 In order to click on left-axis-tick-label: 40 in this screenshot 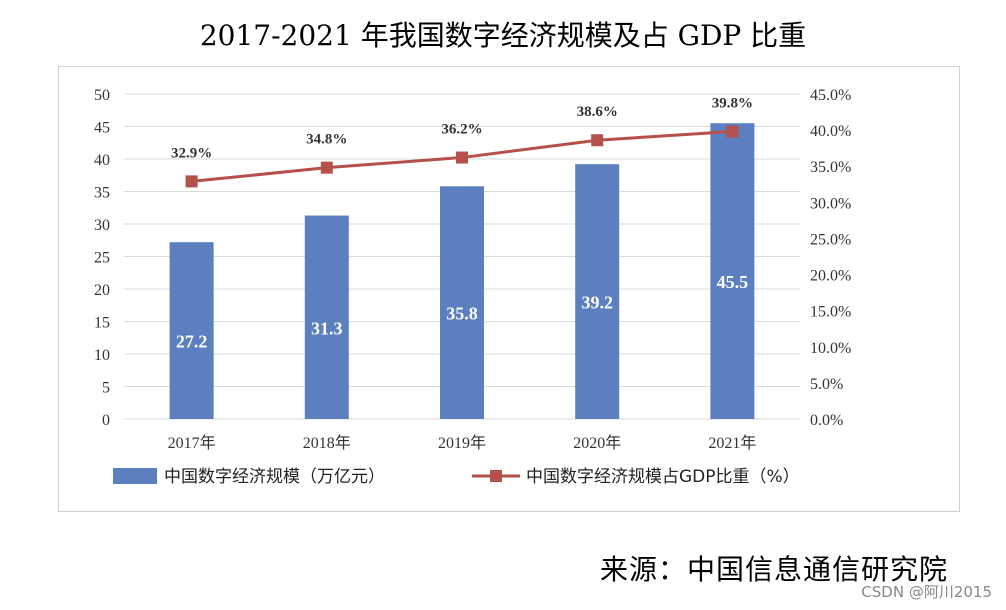, I will do `click(102, 160)`.